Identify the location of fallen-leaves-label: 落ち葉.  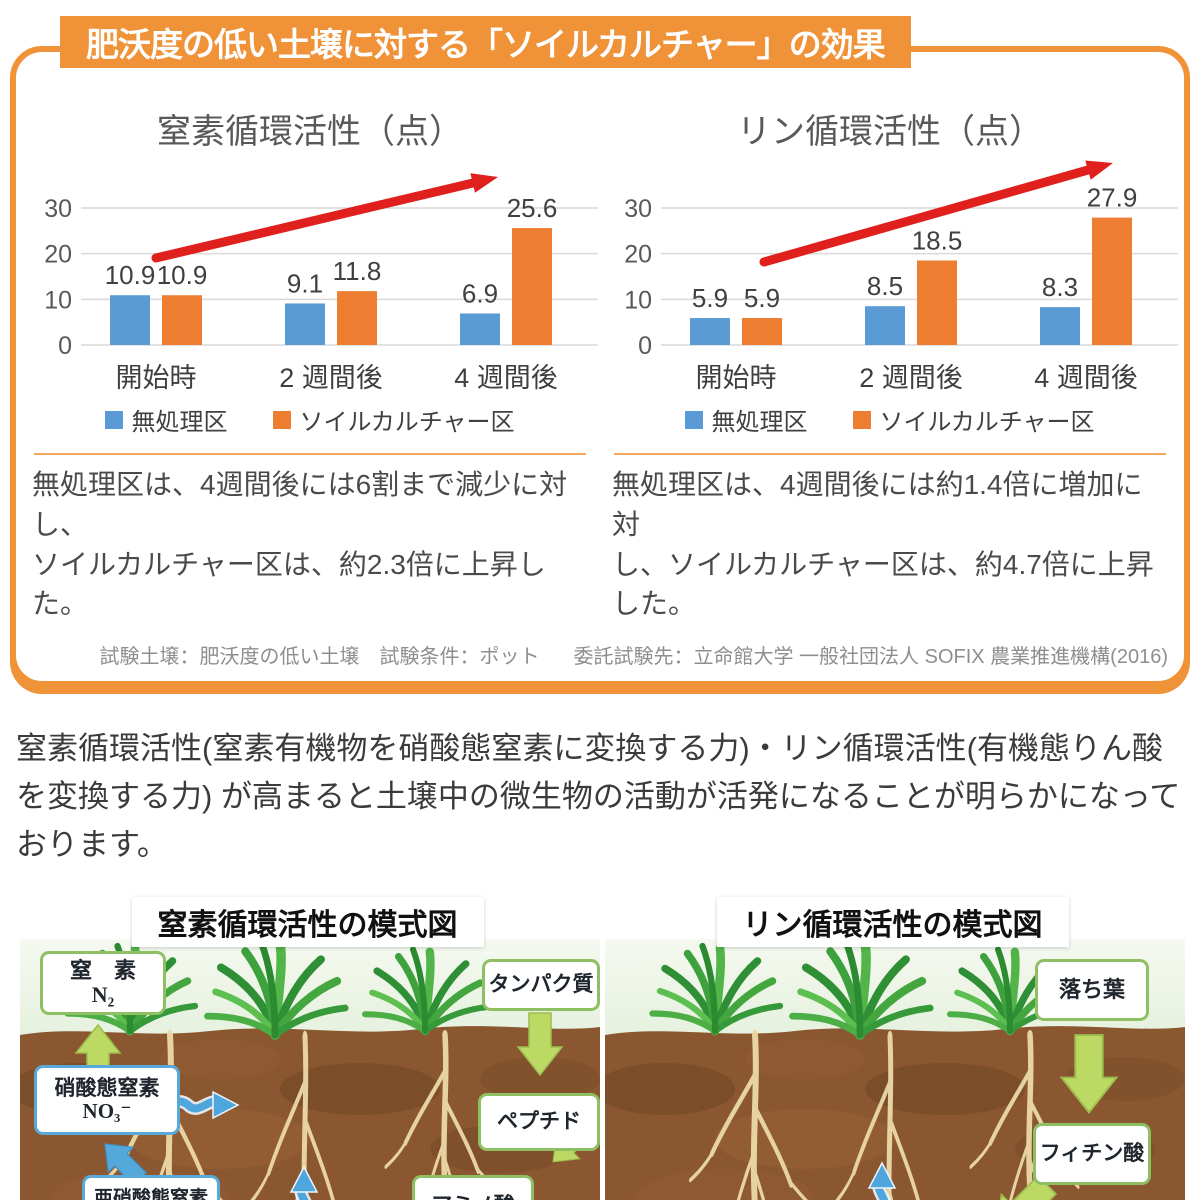
(1091, 989).